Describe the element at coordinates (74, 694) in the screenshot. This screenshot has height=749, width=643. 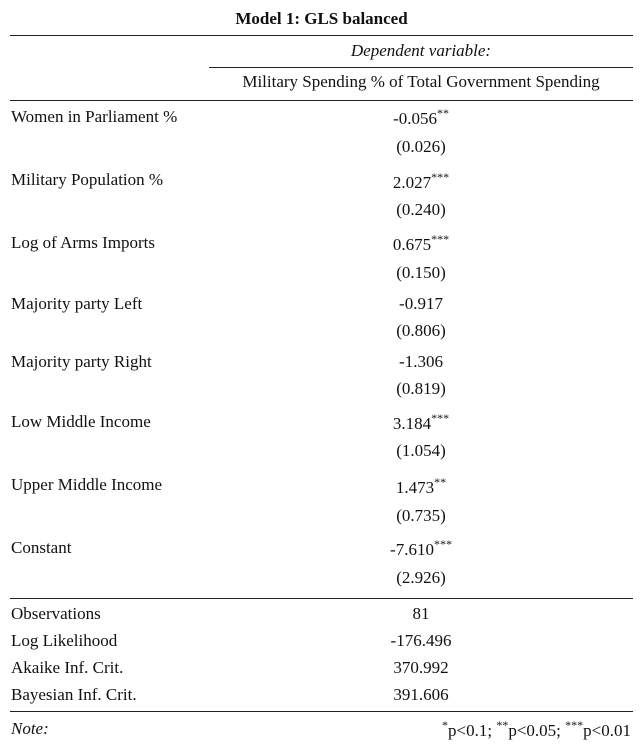
I see `stat-label-bic: Bayesian Inf. Crit.` at that location.